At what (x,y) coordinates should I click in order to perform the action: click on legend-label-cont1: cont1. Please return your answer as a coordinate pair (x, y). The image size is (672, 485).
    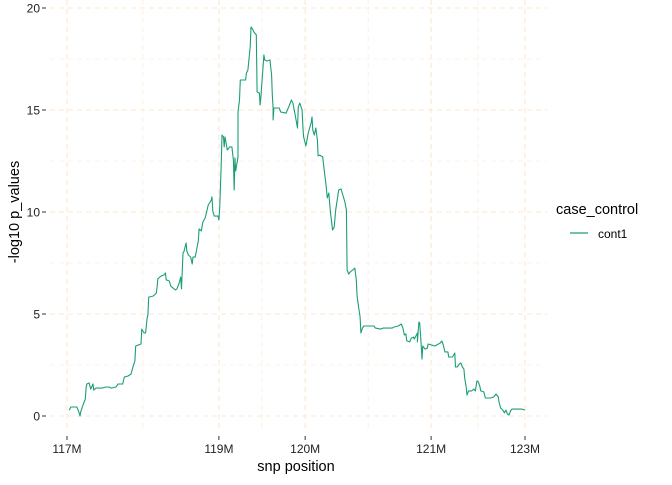
    Looking at the image, I should click on (613, 234).